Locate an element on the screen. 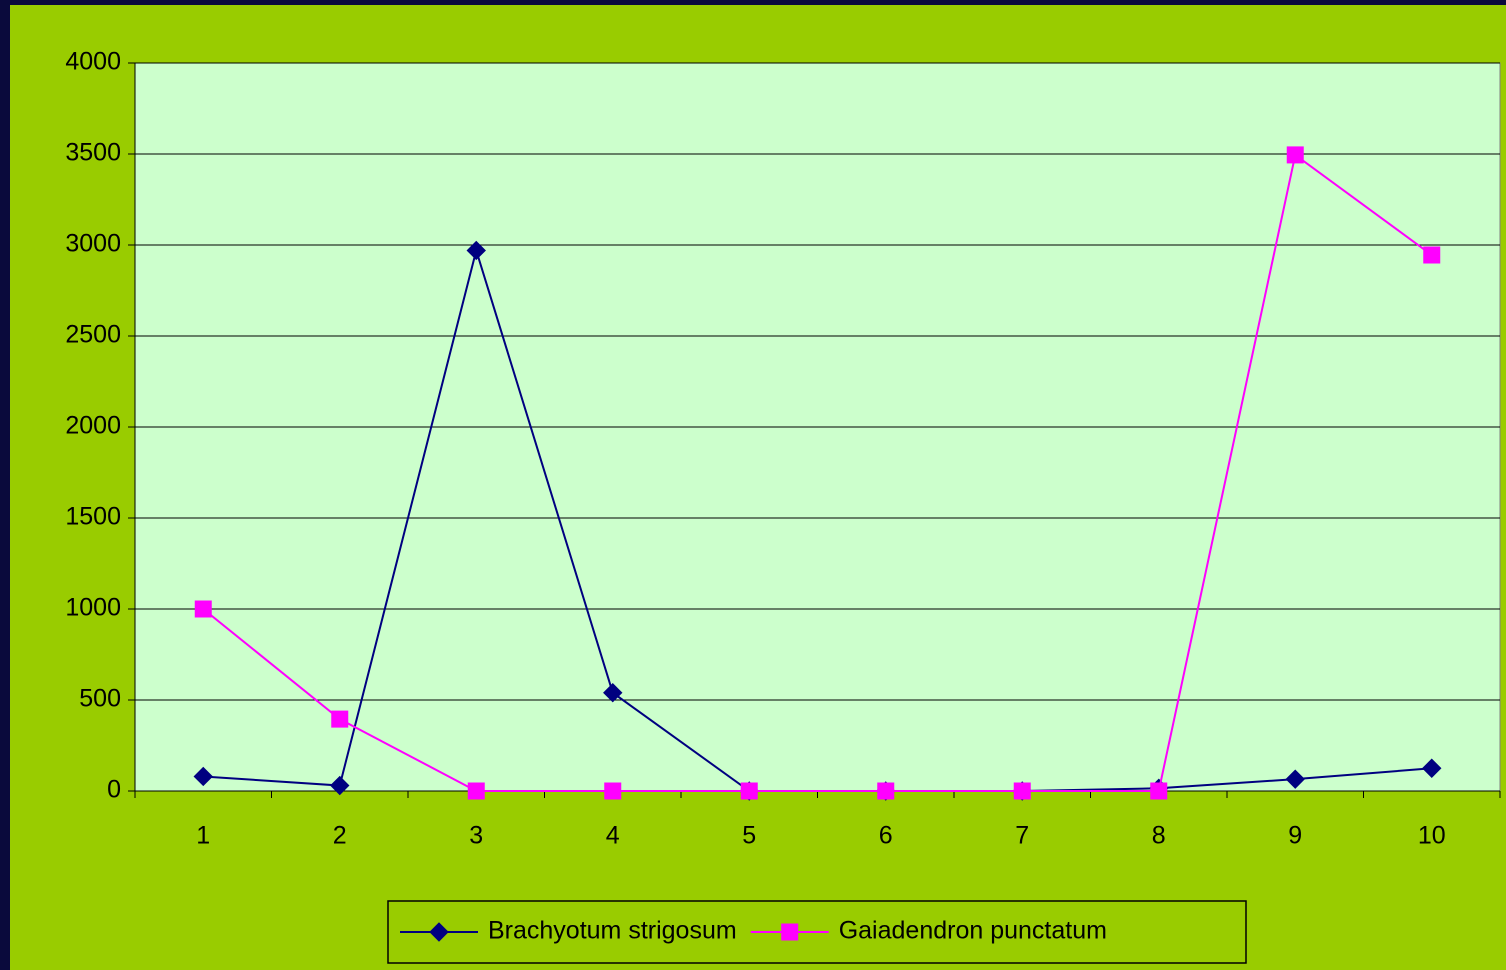 The image size is (1506, 970). y-tick-label: 2000 is located at coordinates (93, 426).